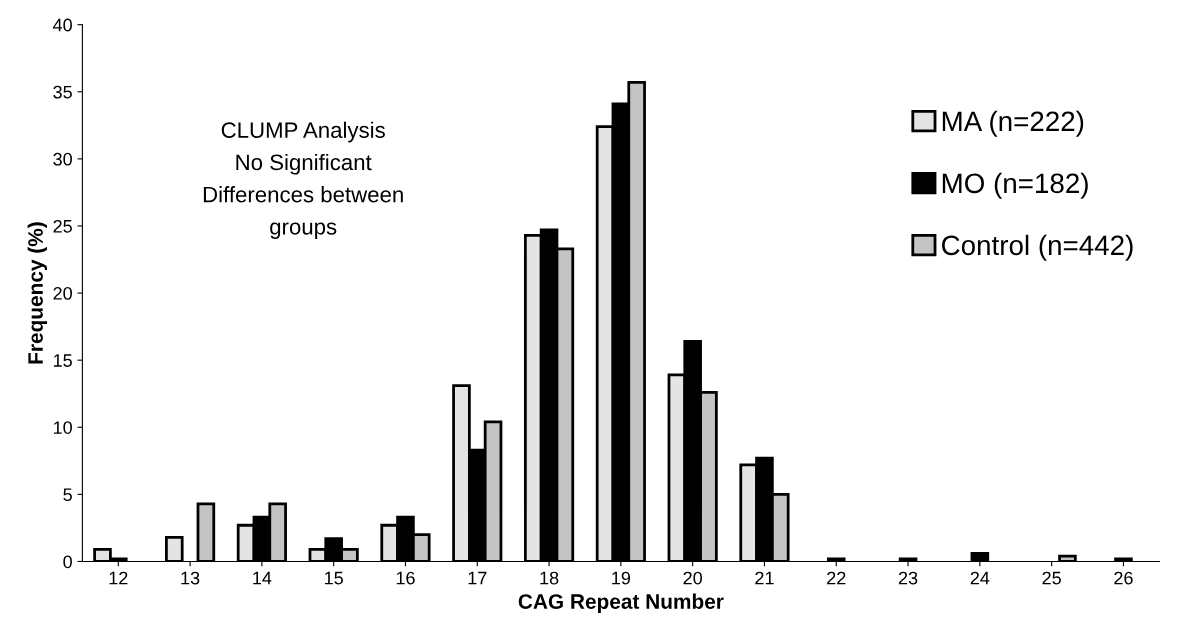 This screenshot has height=617, width=1177. I want to click on y-tick-label: 30, so click(62, 159).